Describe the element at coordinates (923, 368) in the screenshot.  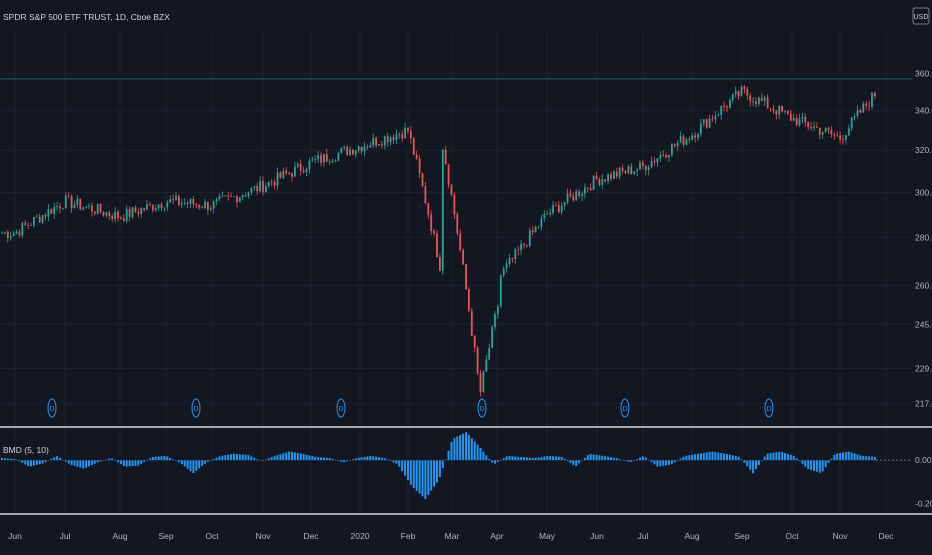
I see `price-tick-label: 229.00` at that location.